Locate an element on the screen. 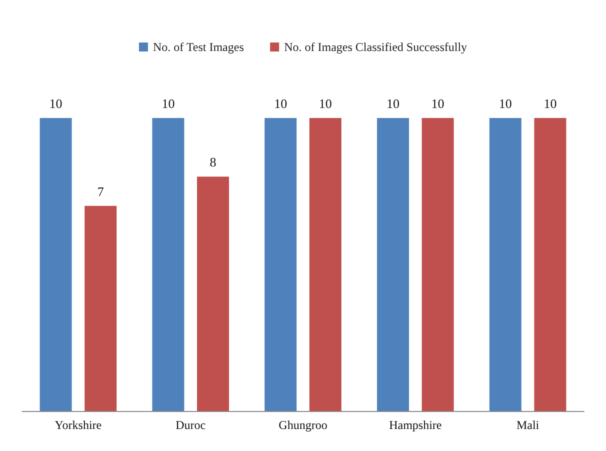  legend-label: No. of Test Images is located at coordinates (198, 47).